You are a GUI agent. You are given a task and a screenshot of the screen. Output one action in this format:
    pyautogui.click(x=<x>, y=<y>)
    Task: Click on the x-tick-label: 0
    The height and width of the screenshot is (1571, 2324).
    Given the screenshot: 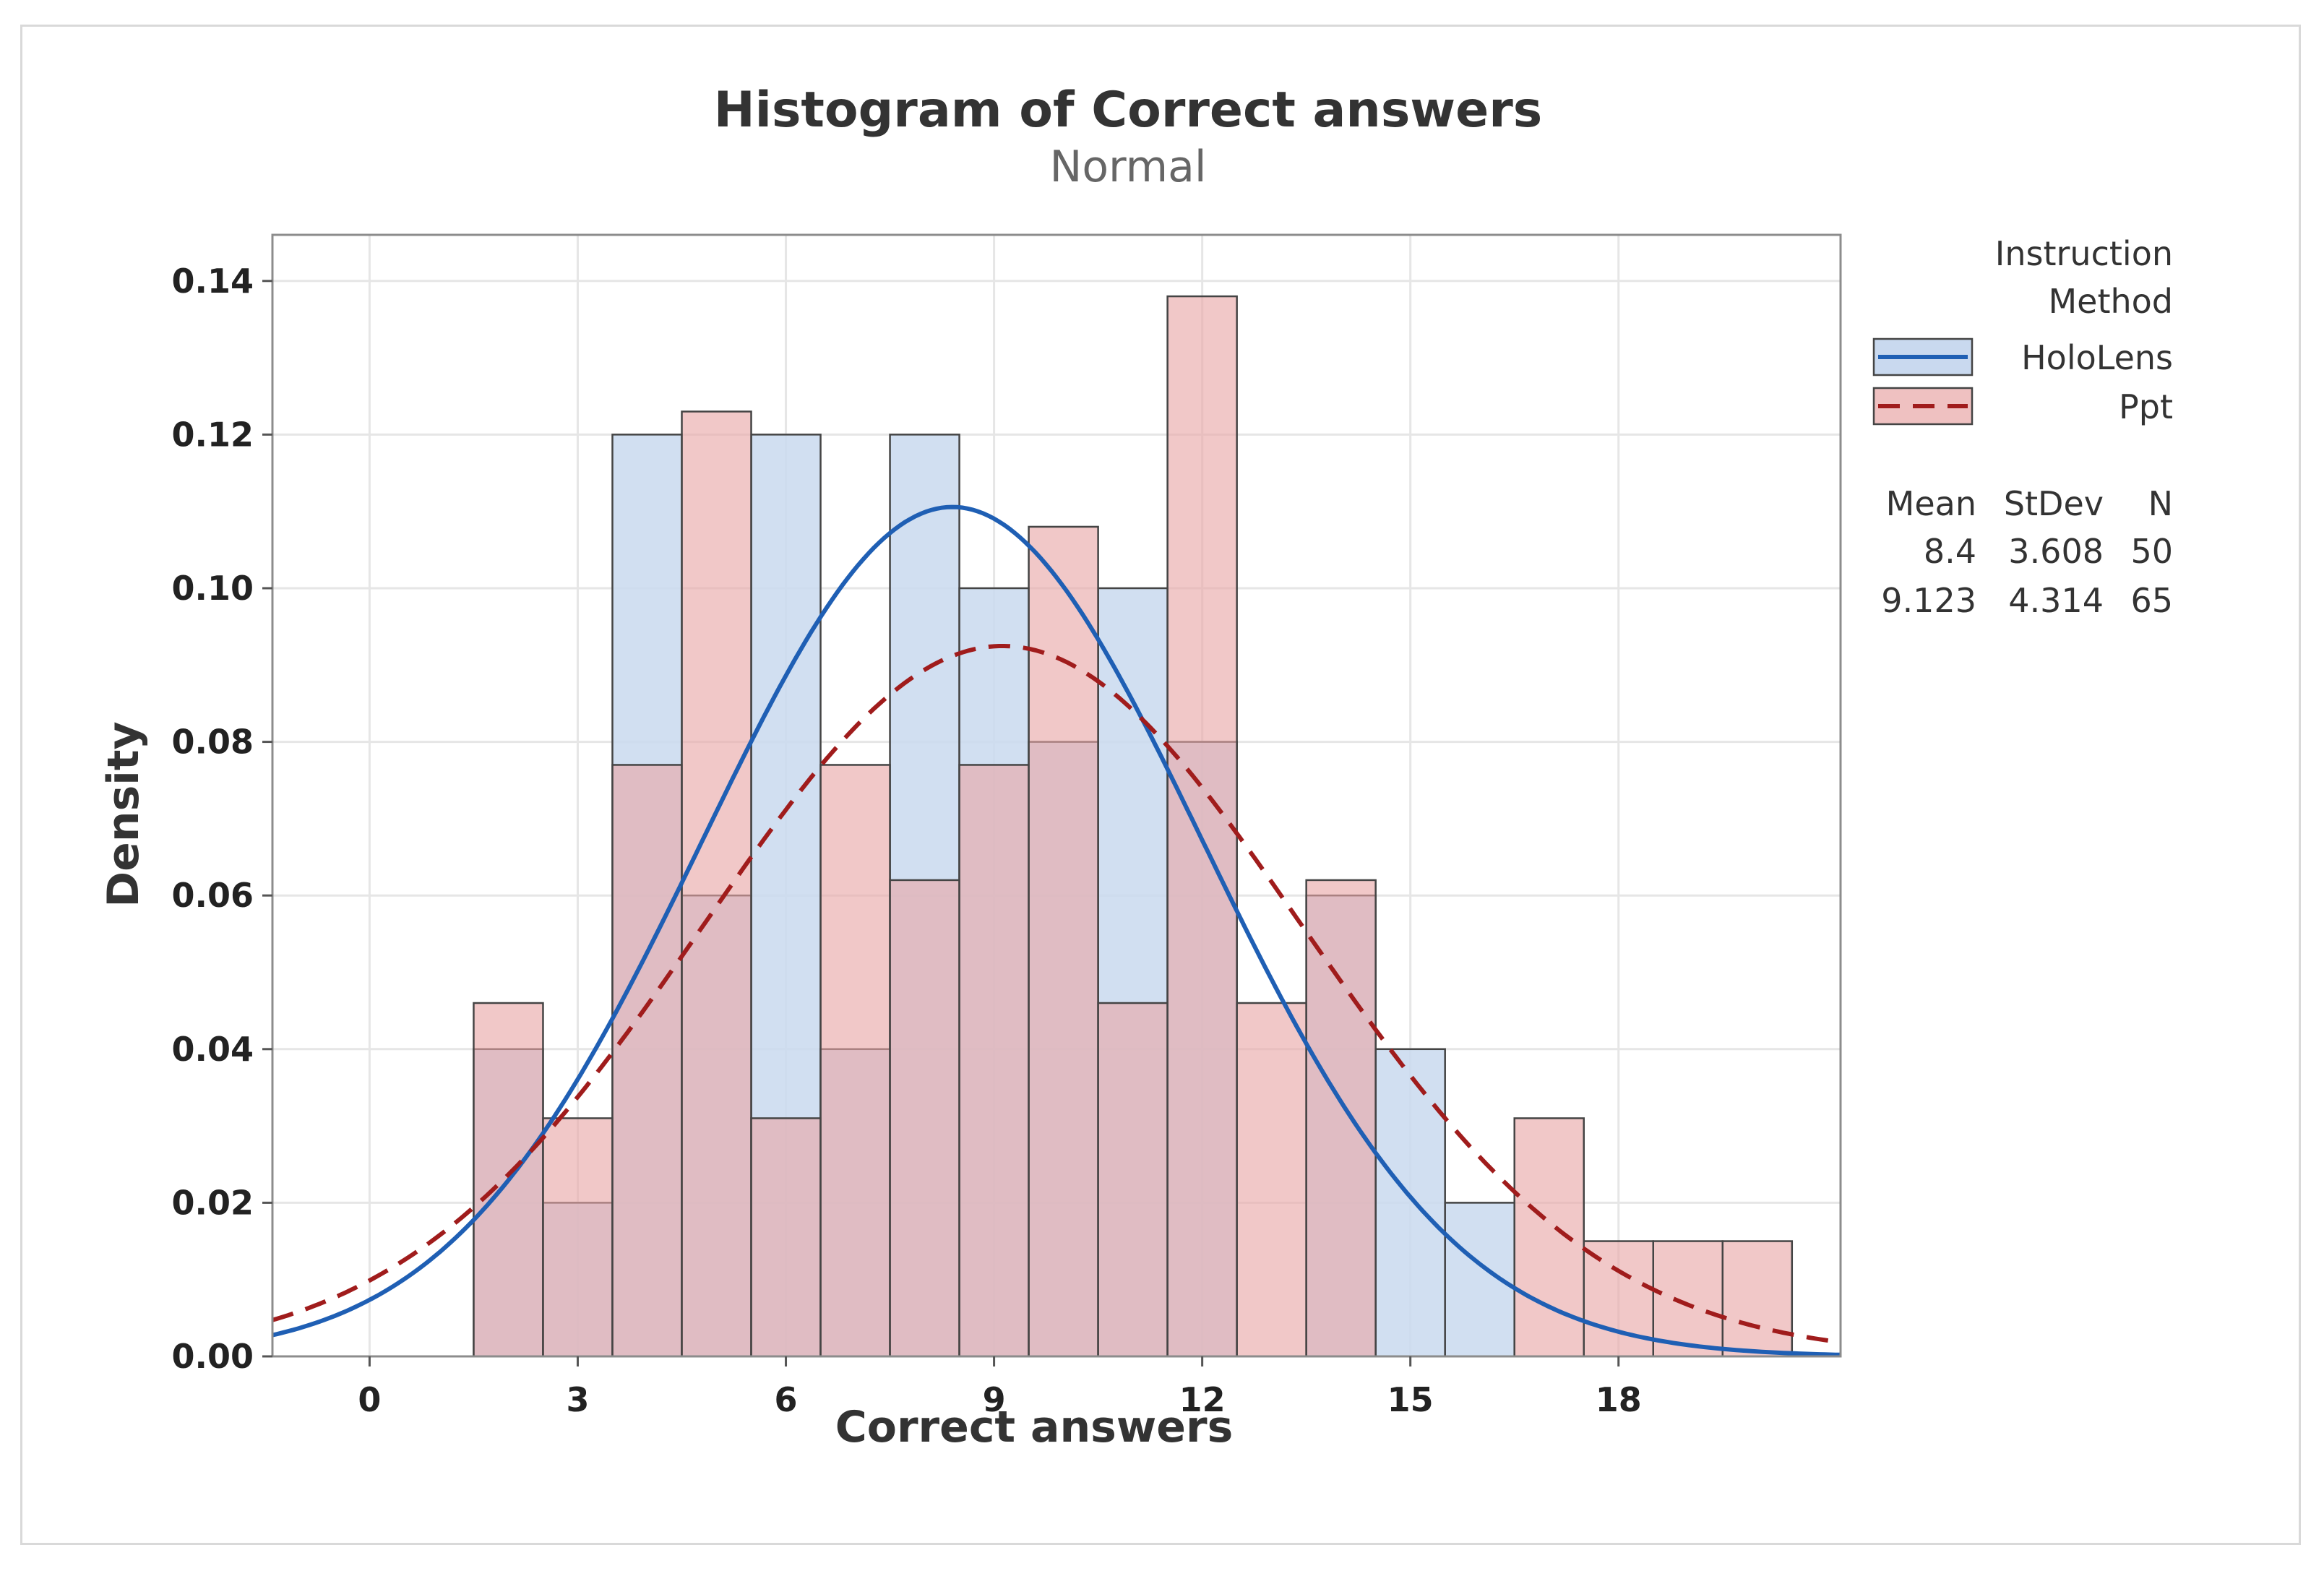 What is the action you would take?
    pyautogui.click(x=369, y=1400)
    